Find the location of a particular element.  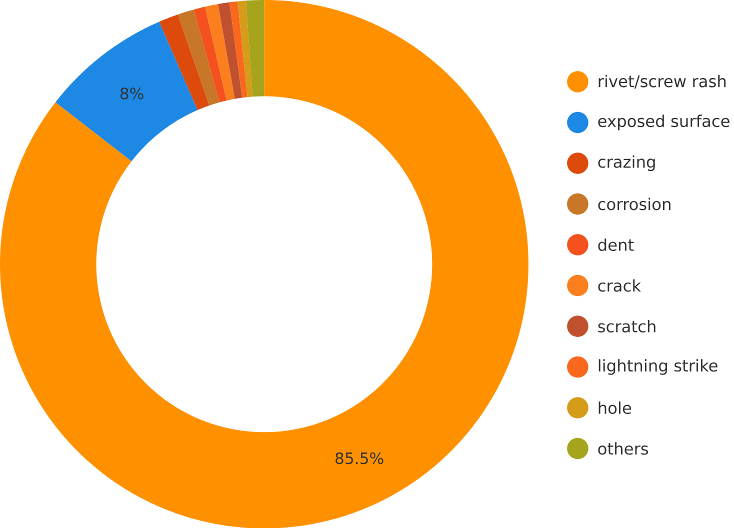

legend-label: hole is located at coordinates (615, 407).